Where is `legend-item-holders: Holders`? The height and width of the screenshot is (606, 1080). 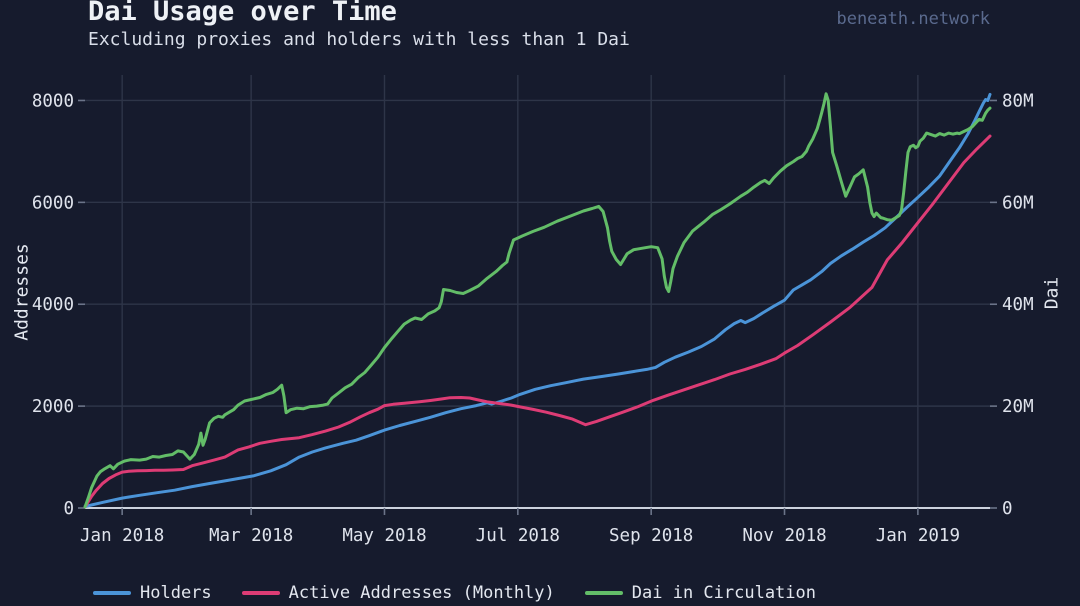 legend-item-holders: Holders is located at coordinates (152, 593).